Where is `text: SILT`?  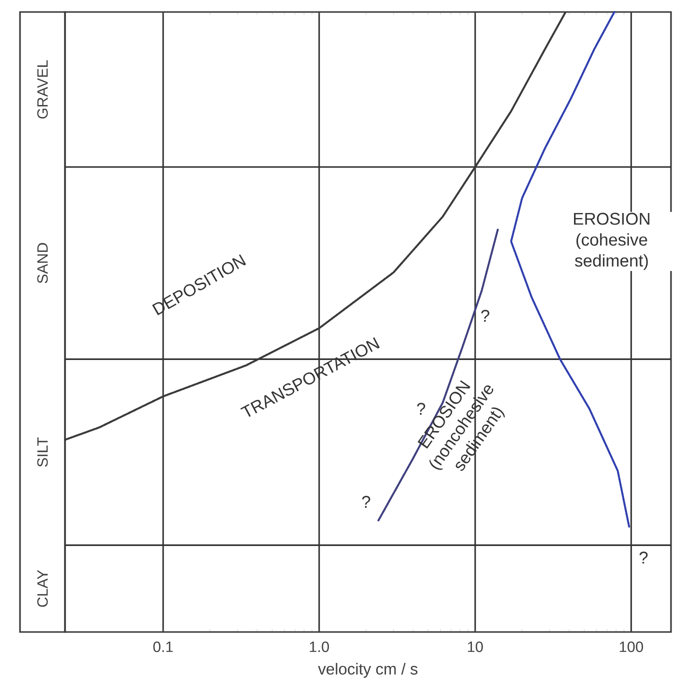 text: SILT is located at coordinates (42, 452).